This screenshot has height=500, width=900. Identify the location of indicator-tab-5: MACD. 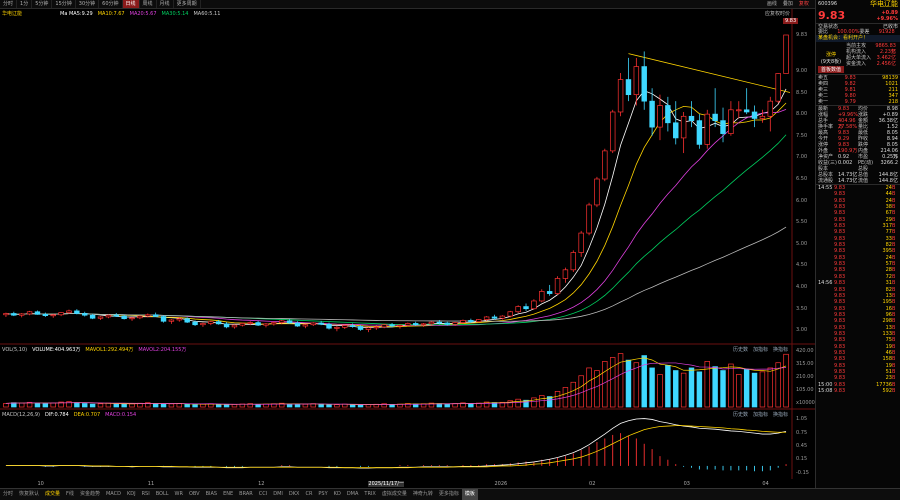
(113, 494).